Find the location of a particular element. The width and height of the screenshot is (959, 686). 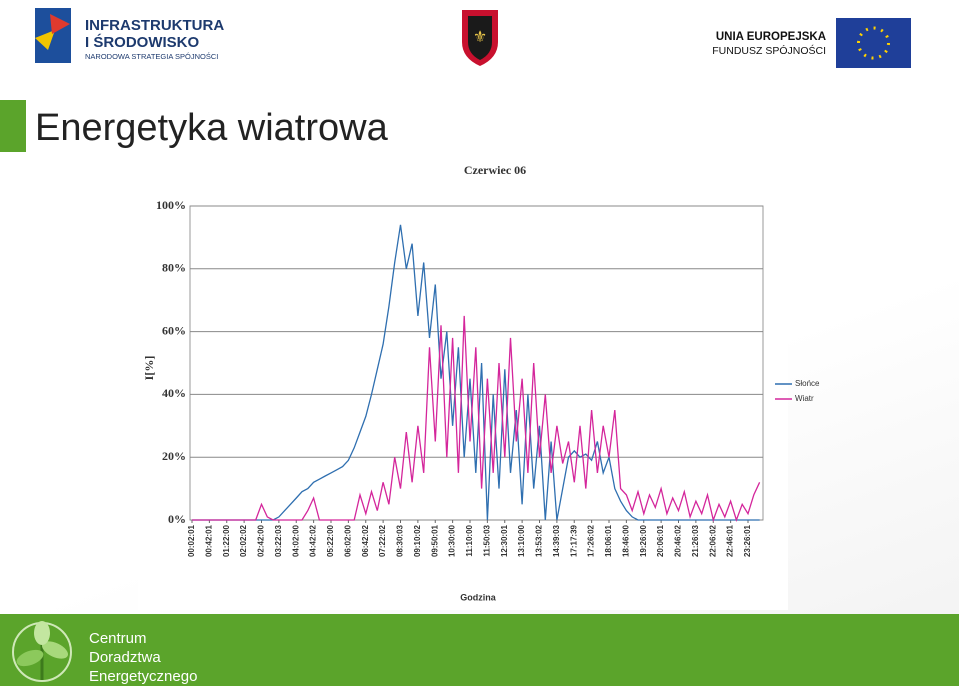

legend-label: Słońce is located at coordinates (807, 383).